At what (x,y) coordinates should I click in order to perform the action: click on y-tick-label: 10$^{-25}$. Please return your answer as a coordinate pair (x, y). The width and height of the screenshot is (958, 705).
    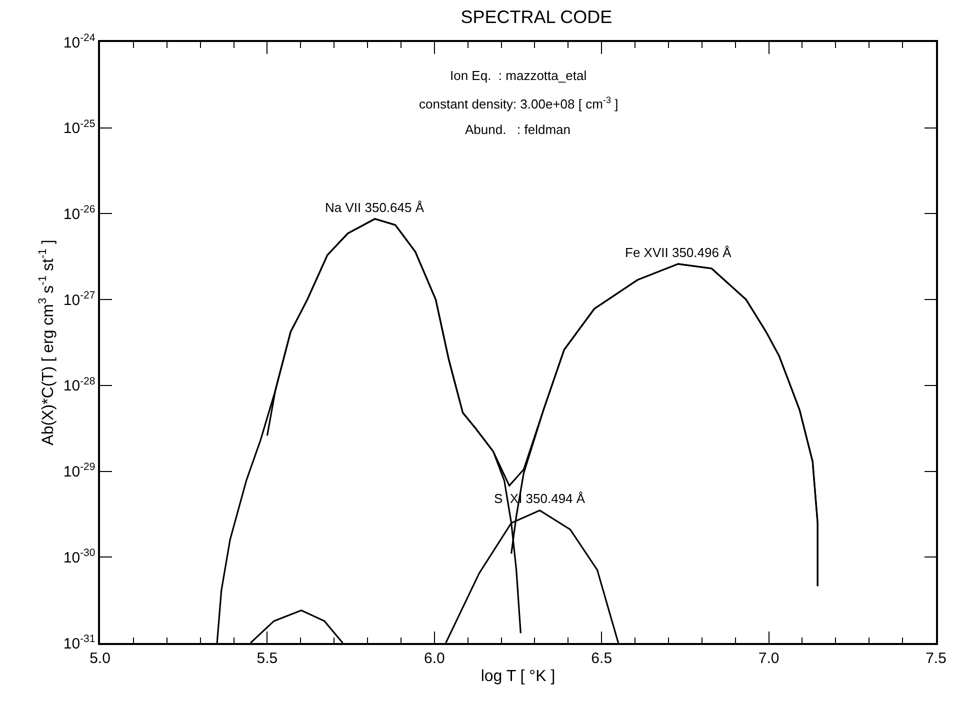
    Looking at the image, I should click on (79, 128).